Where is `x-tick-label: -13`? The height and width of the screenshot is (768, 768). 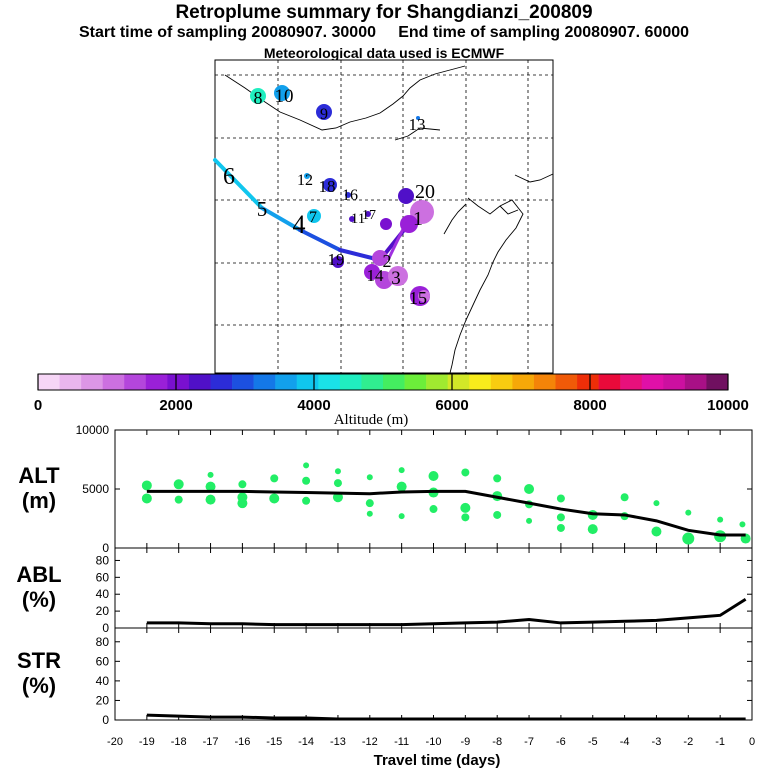
x-tick-label: -13 is located at coordinates (338, 742).